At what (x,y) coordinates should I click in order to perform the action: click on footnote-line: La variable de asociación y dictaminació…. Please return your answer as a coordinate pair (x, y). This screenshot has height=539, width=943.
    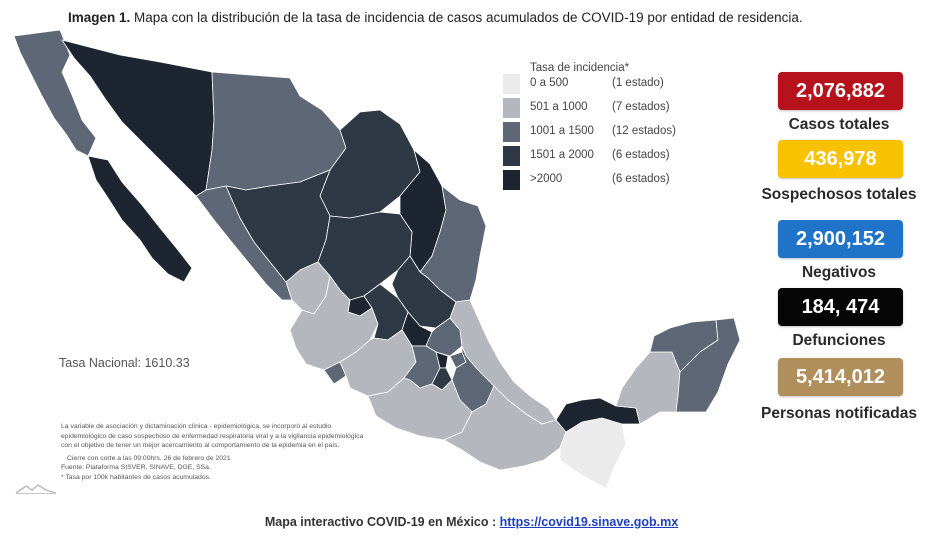
    Looking at the image, I should click on (196, 426).